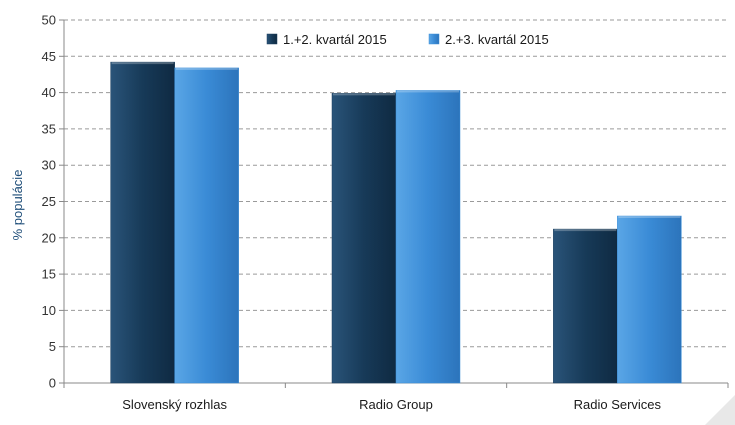 The width and height of the screenshot is (735, 425). Describe the element at coordinates (52, 383) in the screenshot. I see `y-tick-label: 0` at that location.